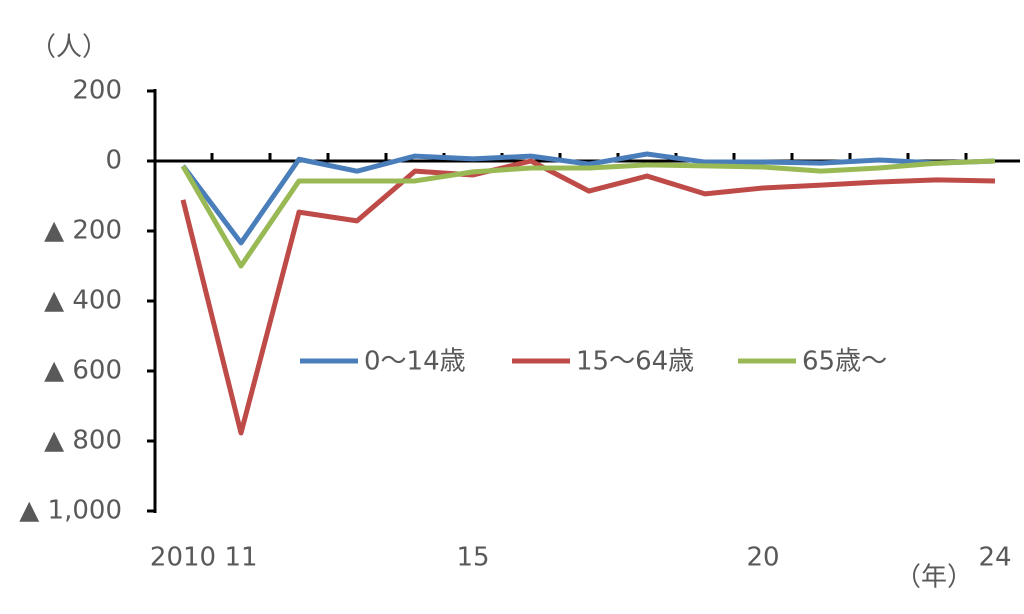  What do you see at coordinates (113, 161) in the screenshot?
I see `y-tick-label: 0` at bounding box center [113, 161].